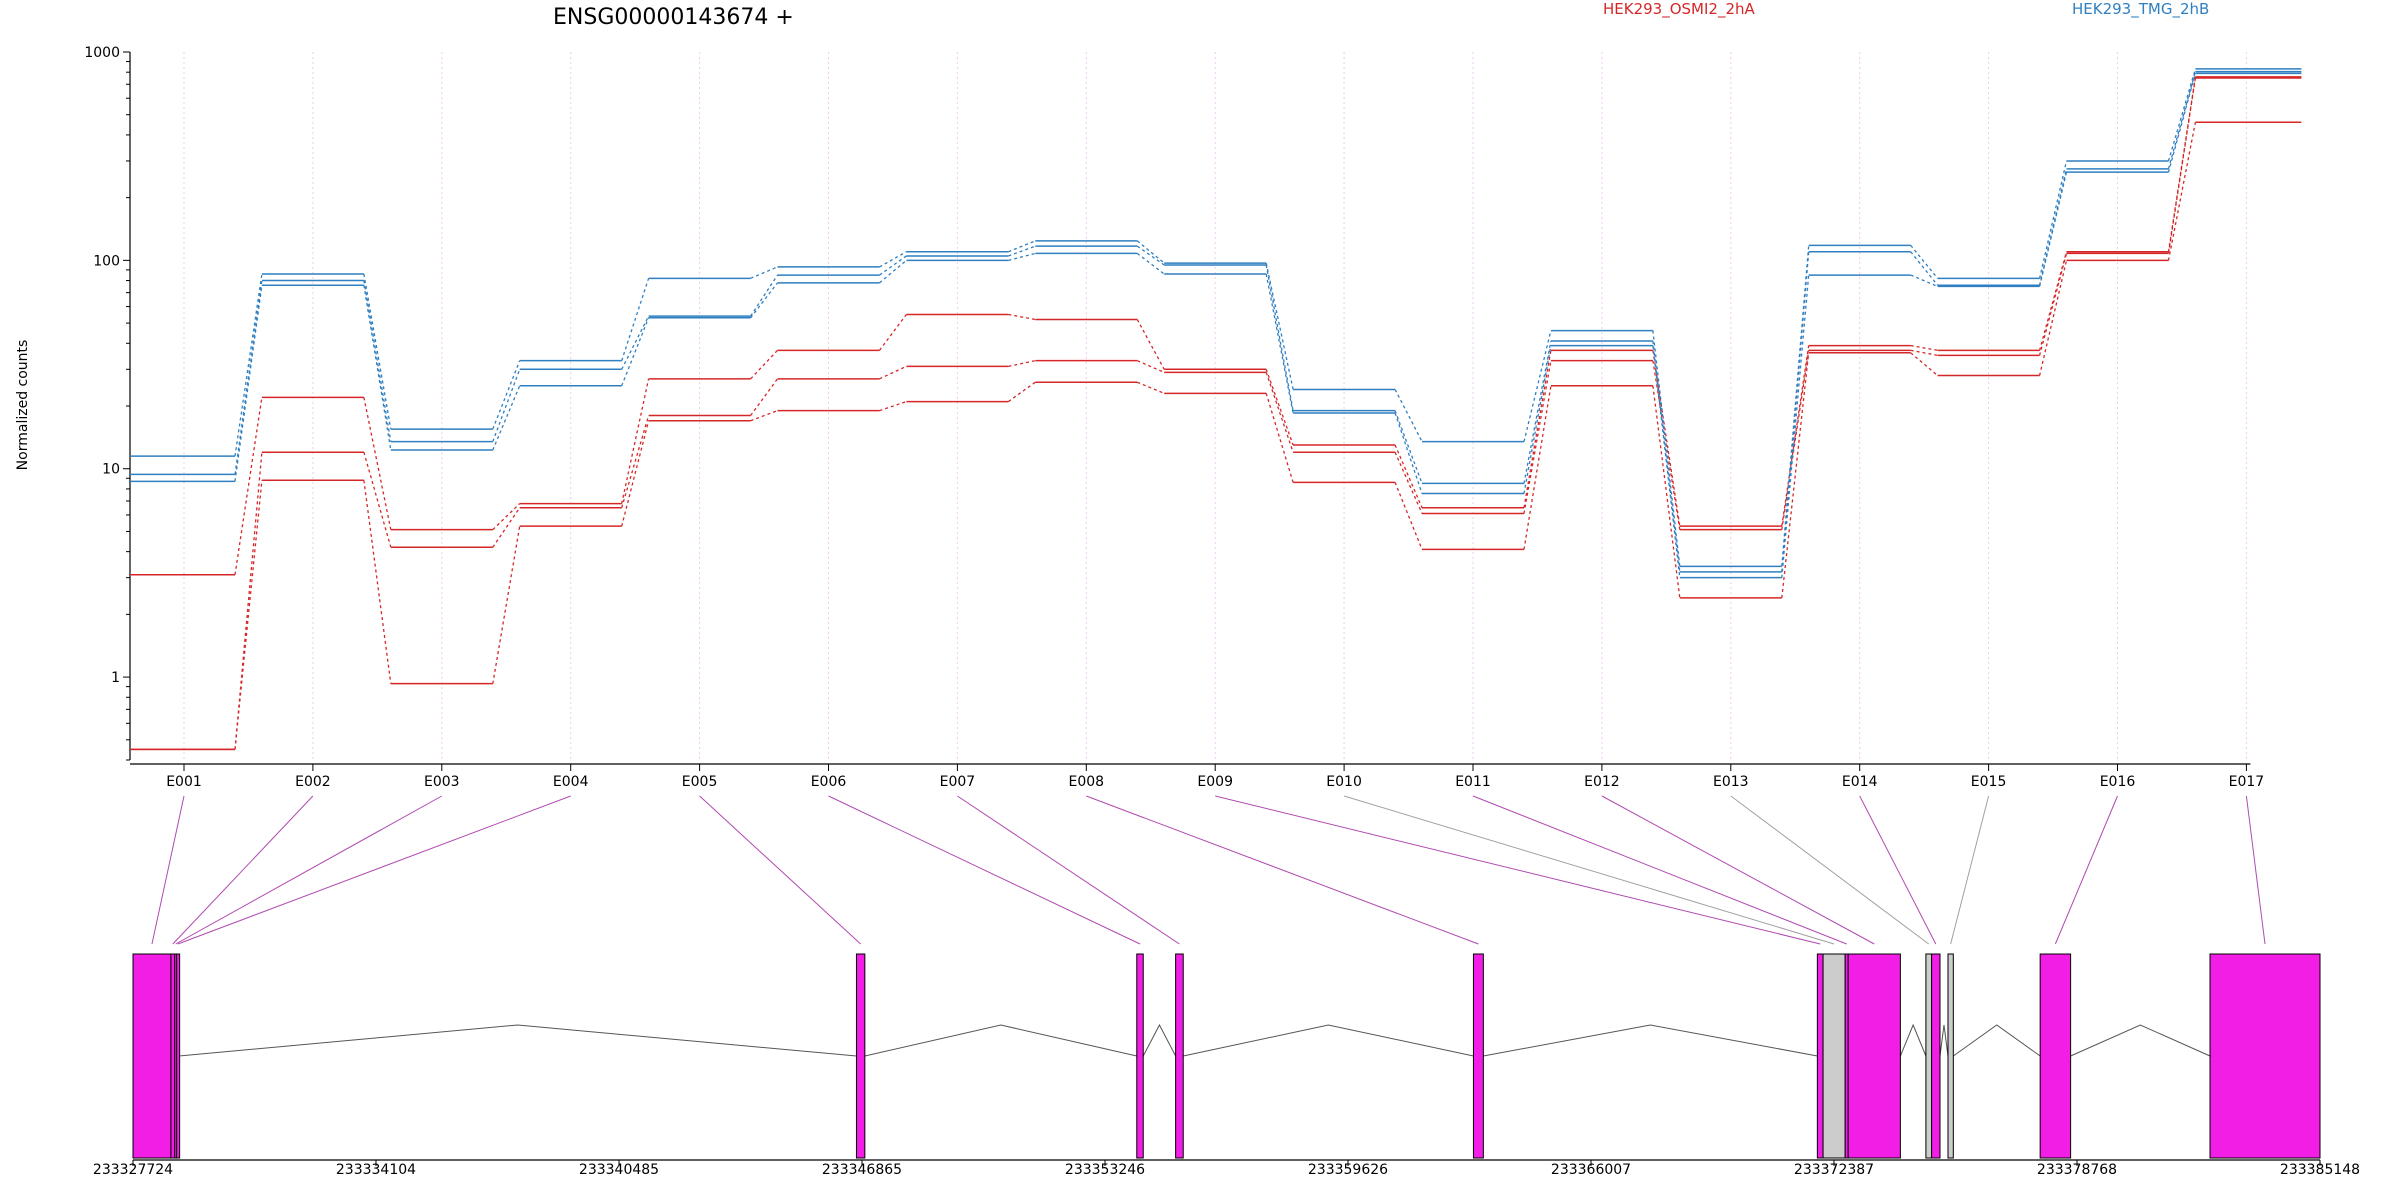  Describe the element at coordinates (2320, 1170) in the screenshot. I see `genomic-coordinate-label: 233385148` at that location.